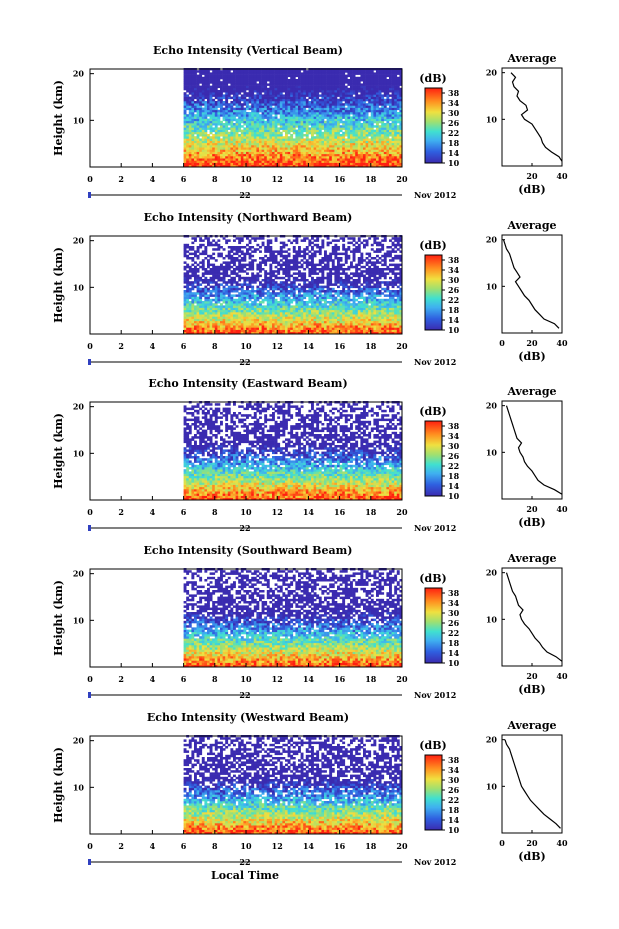 Image resolution: width=619 pixels, height=929 pixels. What do you see at coordinates (246, 179) in the screenshot?
I see `x-tick-label: 10` at bounding box center [246, 179].